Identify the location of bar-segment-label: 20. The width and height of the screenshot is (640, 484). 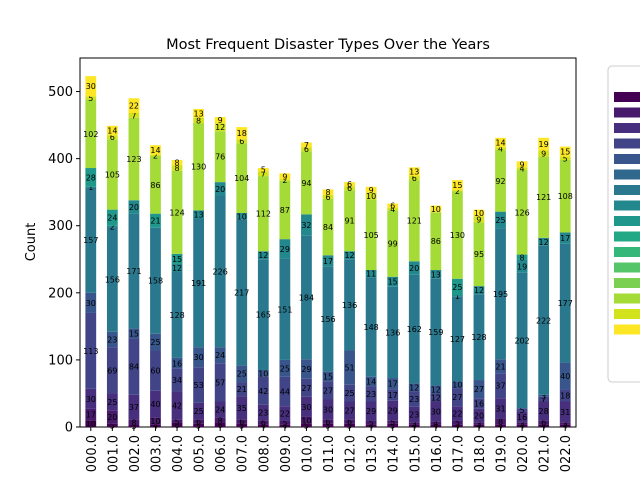
(112, 417).